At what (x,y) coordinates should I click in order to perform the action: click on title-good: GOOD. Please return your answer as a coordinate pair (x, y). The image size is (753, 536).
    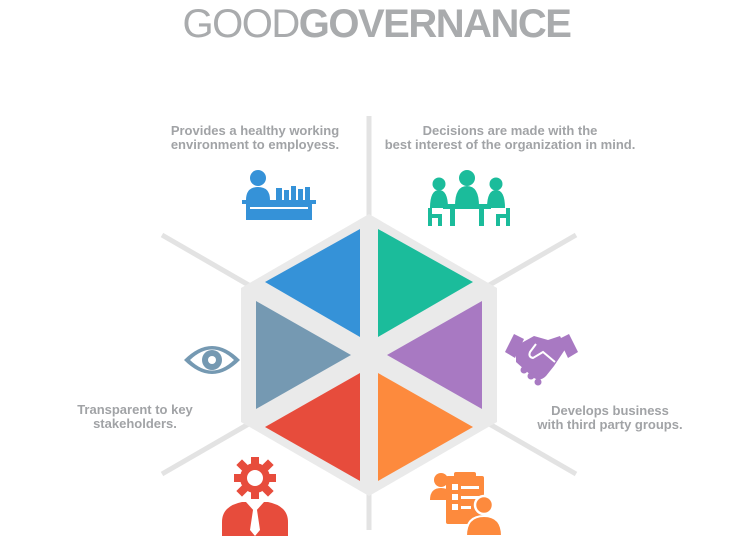
    Looking at the image, I should click on (241, 24).